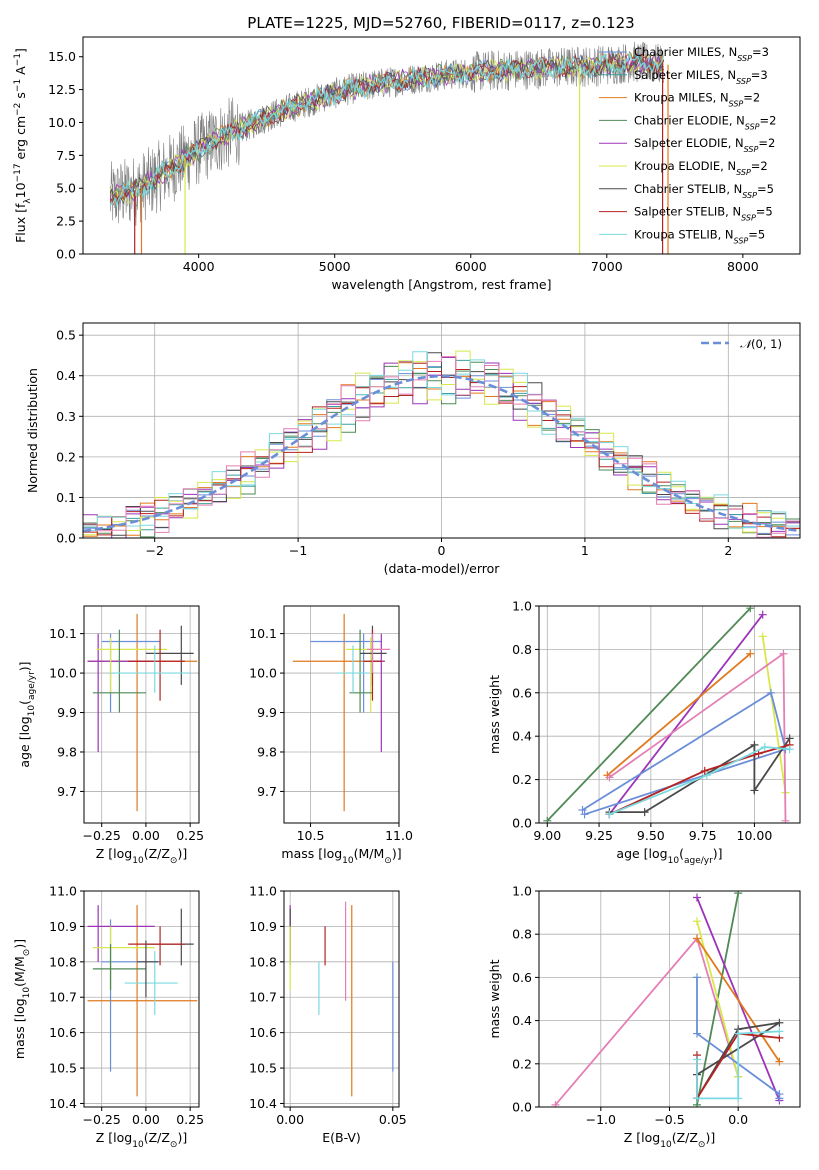 The height and width of the screenshot is (1170, 819). What do you see at coordinates (547, 835) in the screenshot?
I see `x-tick-label: 9.00` at bounding box center [547, 835].